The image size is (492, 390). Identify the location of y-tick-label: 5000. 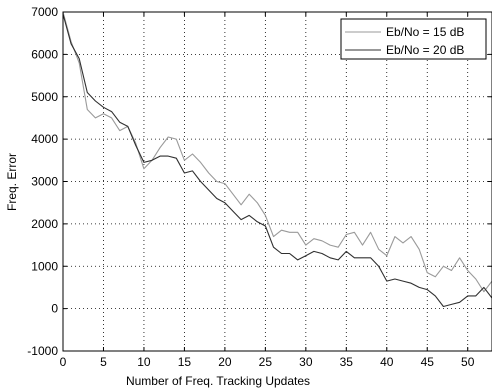
(44, 97).